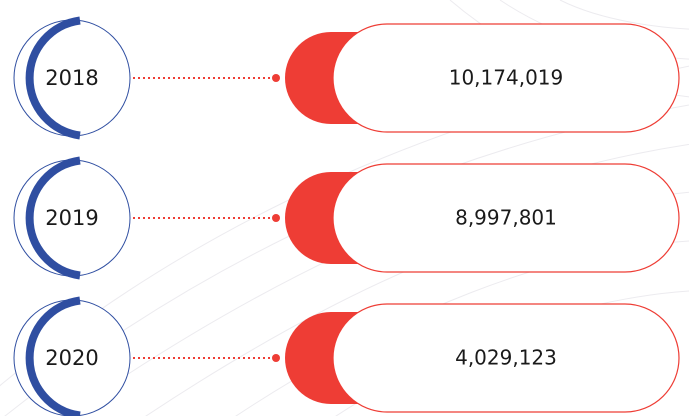 The image size is (689, 416). I want to click on year-label: 2019, so click(71, 218).